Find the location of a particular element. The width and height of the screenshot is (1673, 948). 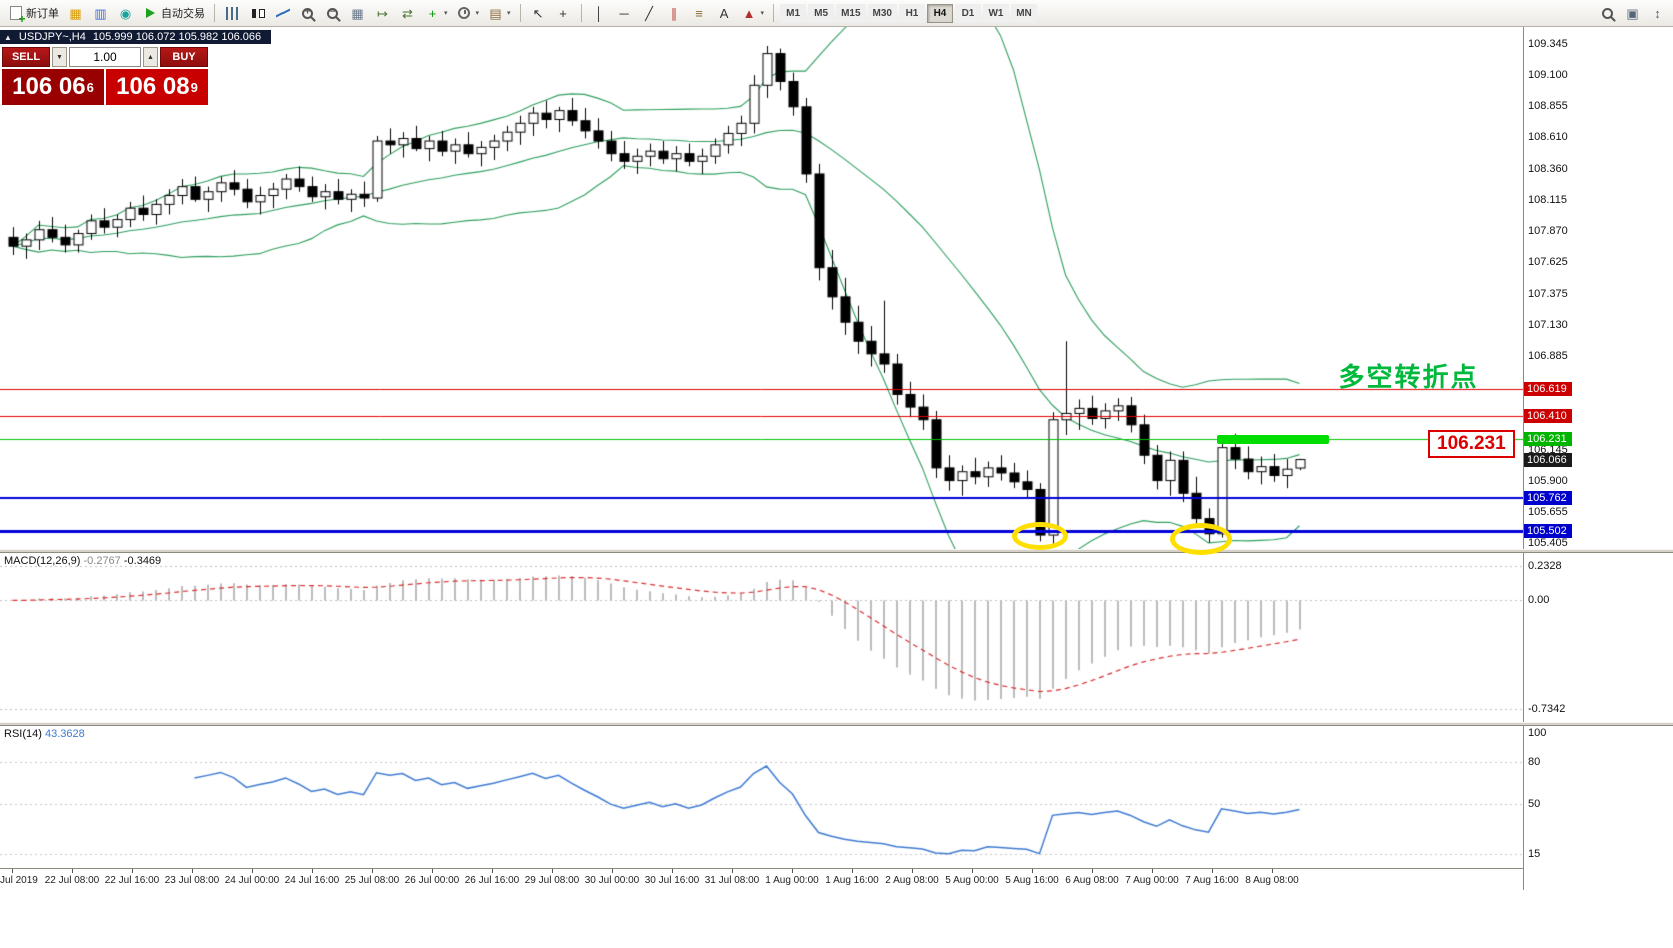

new-order-button: 新订单 is located at coordinates (33, 14).